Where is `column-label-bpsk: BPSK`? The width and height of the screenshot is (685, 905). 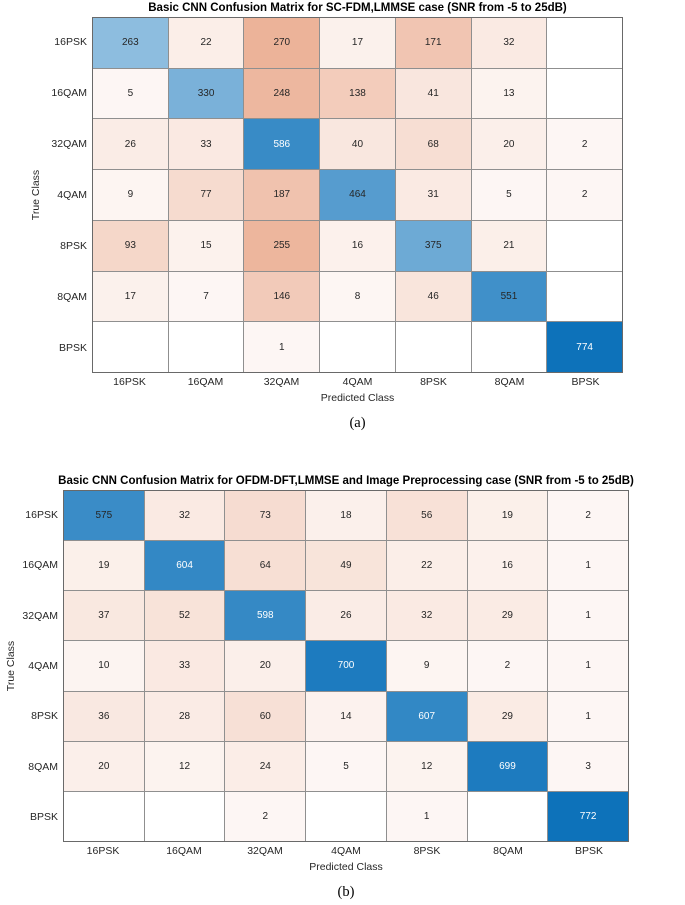
column-label-bpsk: BPSK is located at coordinates (585, 382).